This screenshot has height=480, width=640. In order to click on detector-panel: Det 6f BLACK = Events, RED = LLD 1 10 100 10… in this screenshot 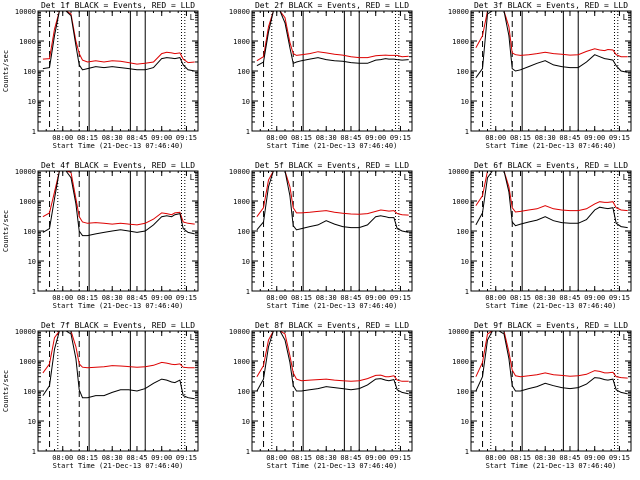, I will do `click(540, 235)`.